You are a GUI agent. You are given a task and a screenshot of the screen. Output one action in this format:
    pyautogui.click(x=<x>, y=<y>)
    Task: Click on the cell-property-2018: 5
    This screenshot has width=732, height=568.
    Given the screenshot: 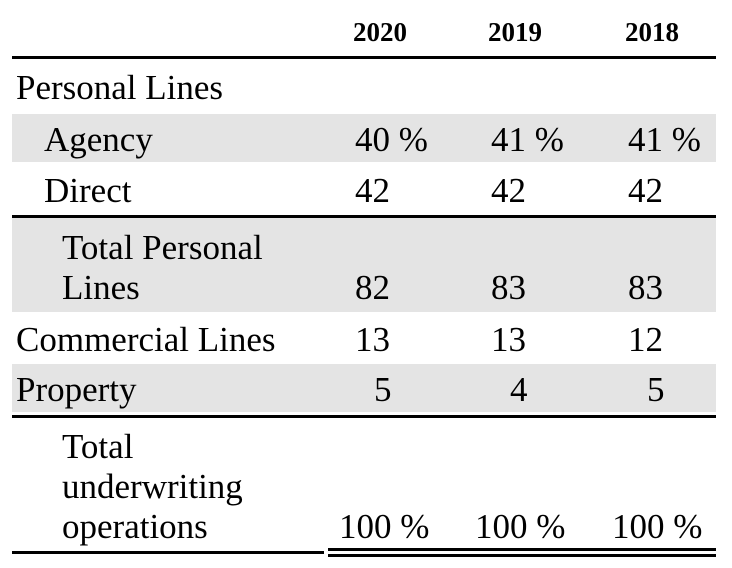 What is the action you would take?
    pyautogui.click(x=656, y=389)
    